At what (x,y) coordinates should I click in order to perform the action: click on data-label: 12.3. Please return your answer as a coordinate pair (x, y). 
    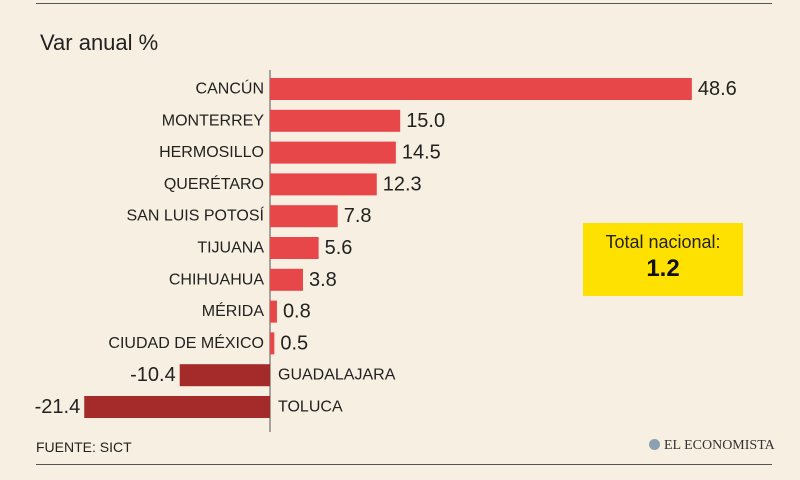
    Looking at the image, I should click on (402, 184).